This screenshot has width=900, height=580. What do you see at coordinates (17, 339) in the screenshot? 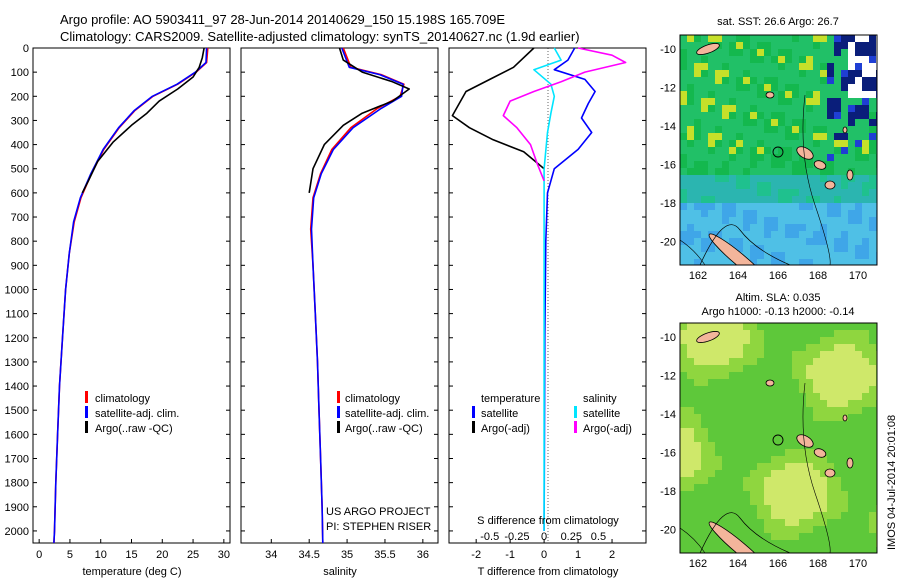
I see `y-tick-label: 1200` at bounding box center [17, 339].